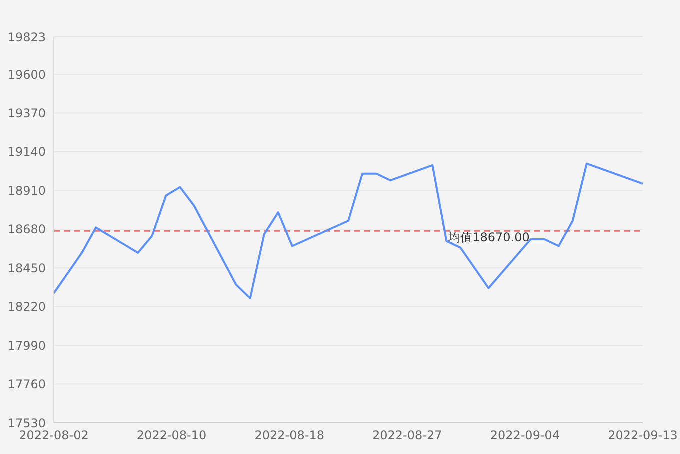 The width and height of the screenshot is (680, 454). I want to click on x-tick-label: 2022-08-02, so click(54, 435).